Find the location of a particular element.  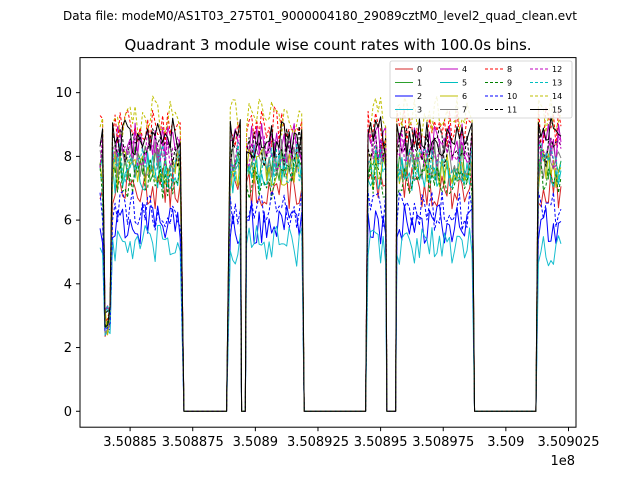

x-tick-label-0: 3.50885 is located at coordinates (130, 442).